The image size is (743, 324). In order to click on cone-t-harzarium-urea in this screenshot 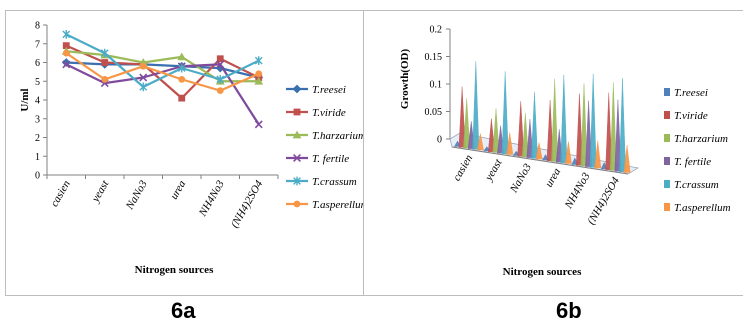, I will do `click(554, 120)`.